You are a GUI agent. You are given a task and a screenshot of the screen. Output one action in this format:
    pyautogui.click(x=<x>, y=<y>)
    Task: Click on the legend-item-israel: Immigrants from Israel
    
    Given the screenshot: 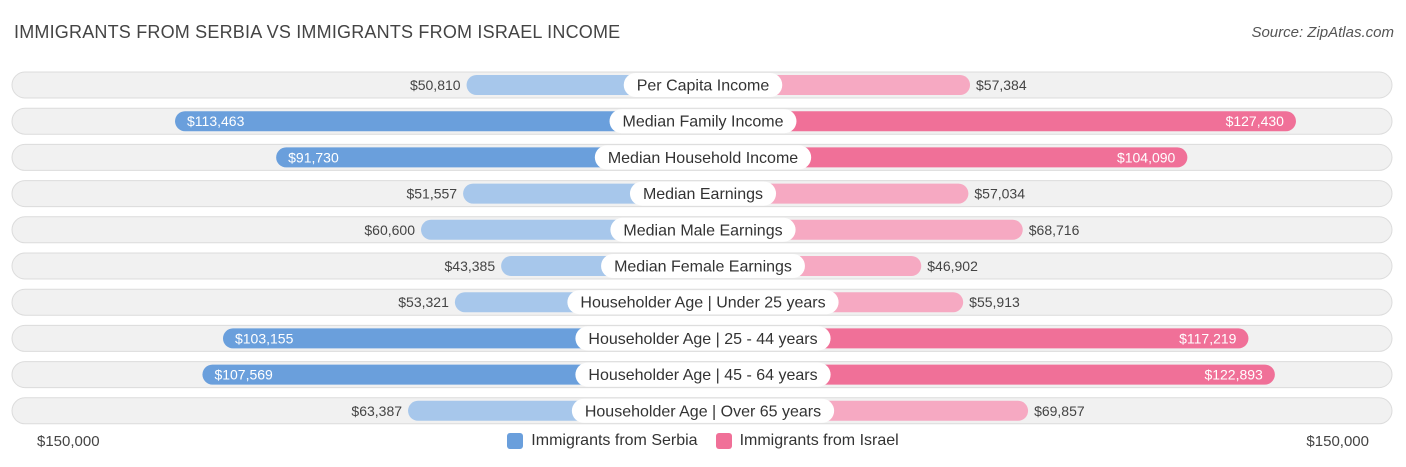 What is the action you would take?
    pyautogui.click(x=807, y=441)
    